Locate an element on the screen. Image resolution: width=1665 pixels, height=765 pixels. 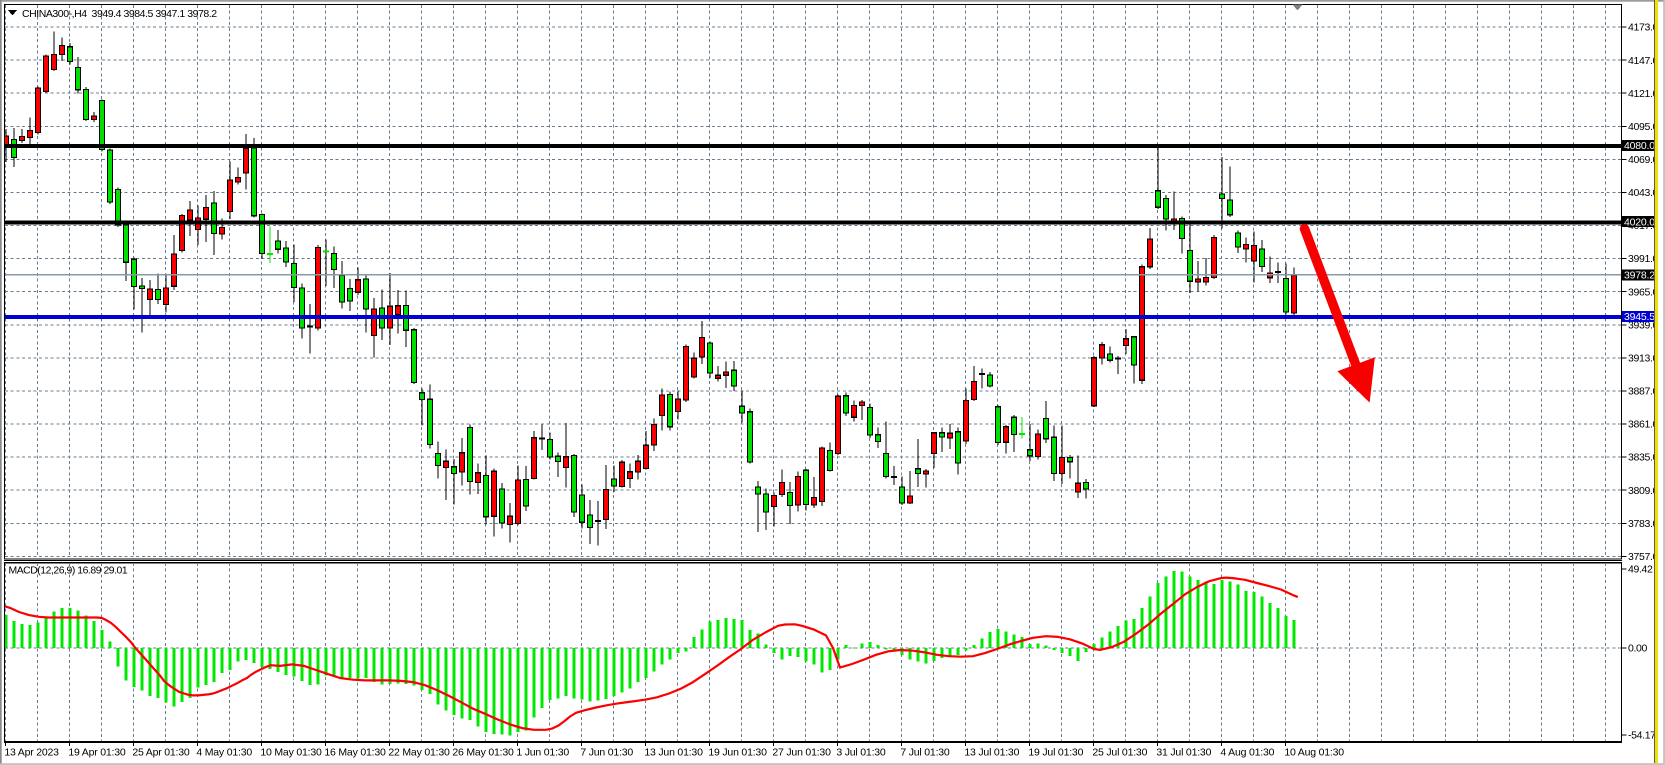
svg-text: 1 Jun 01:30 is located at coordinates (542, 753).